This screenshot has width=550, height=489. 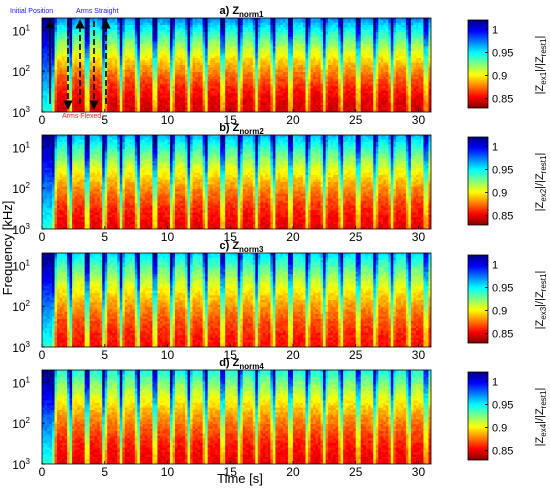 What do you see at coordinates (241, 247) in the screenshot?
I see `panel-title: c) Znorm3` at bounding box center [241, 247].